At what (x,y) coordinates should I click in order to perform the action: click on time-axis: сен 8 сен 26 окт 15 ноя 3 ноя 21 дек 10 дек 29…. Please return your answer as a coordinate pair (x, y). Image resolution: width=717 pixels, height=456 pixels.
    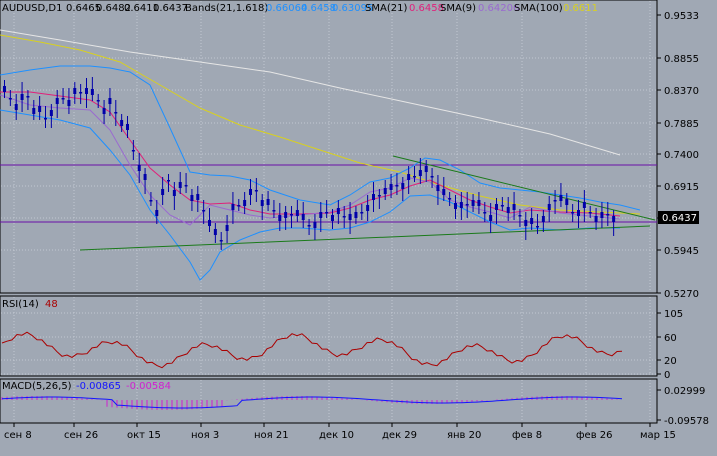
    Looking at the image, I should click on (340, 432).